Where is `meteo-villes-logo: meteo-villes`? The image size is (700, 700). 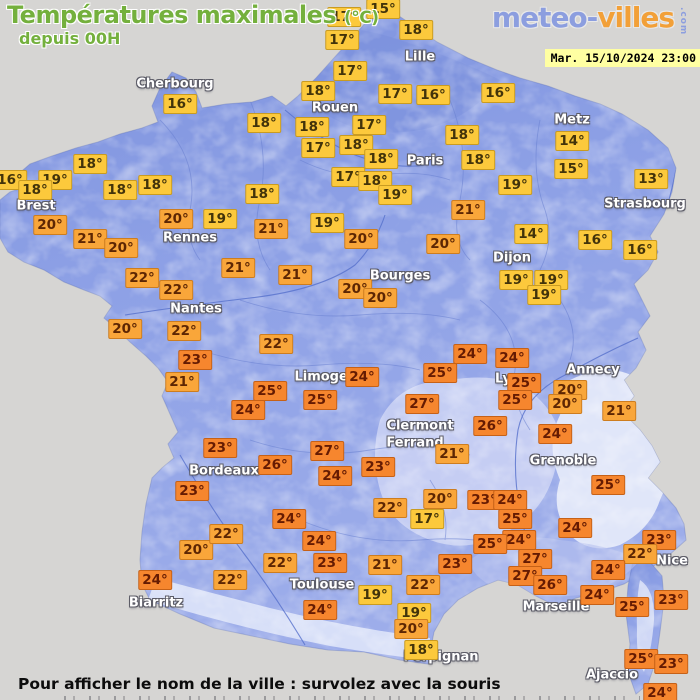 meteo-villes-logo: meteo-villes is located at coordinates (583, 17).